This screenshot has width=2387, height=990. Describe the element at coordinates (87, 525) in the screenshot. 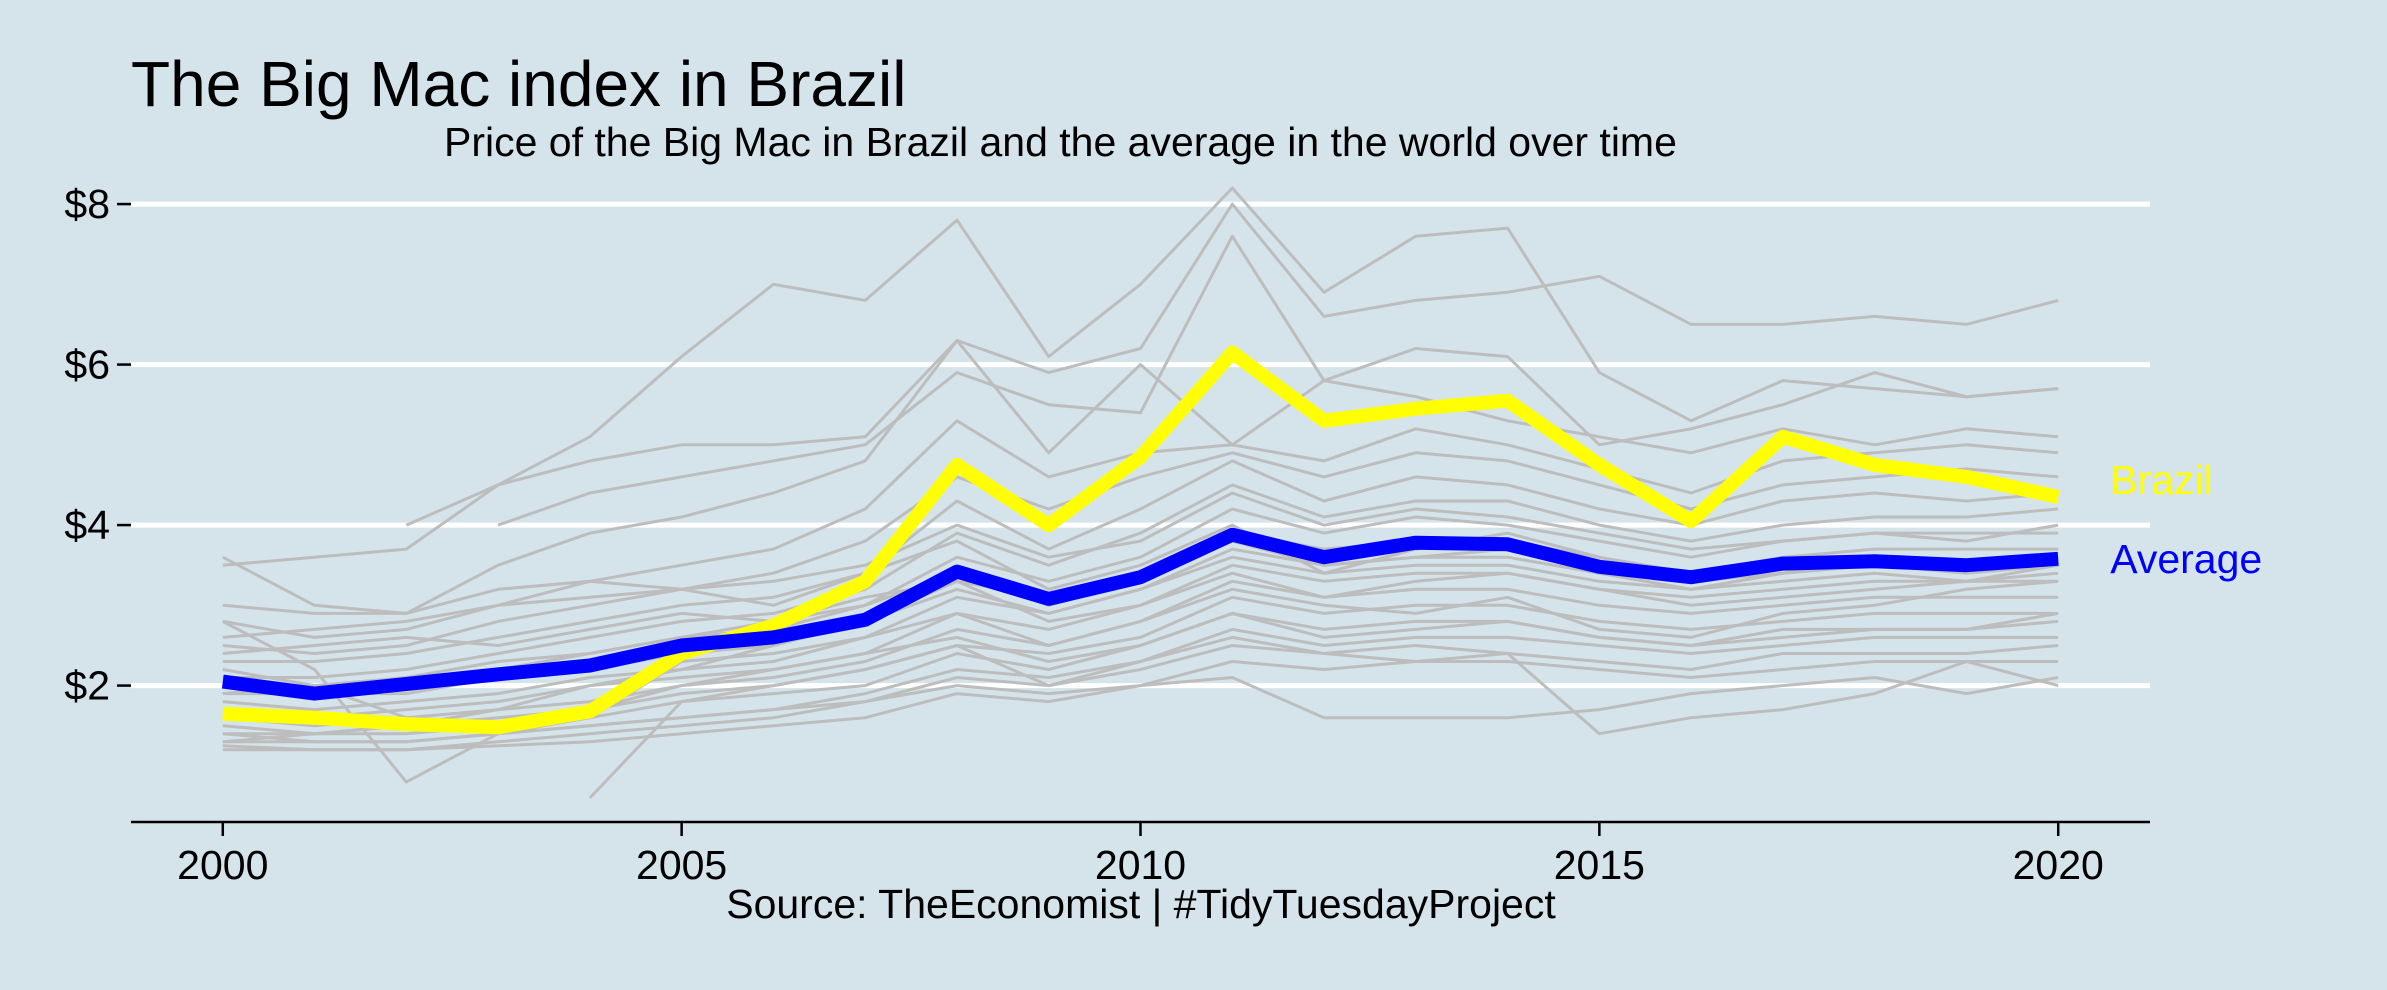

I see `y-tick-label: $4` at that location.